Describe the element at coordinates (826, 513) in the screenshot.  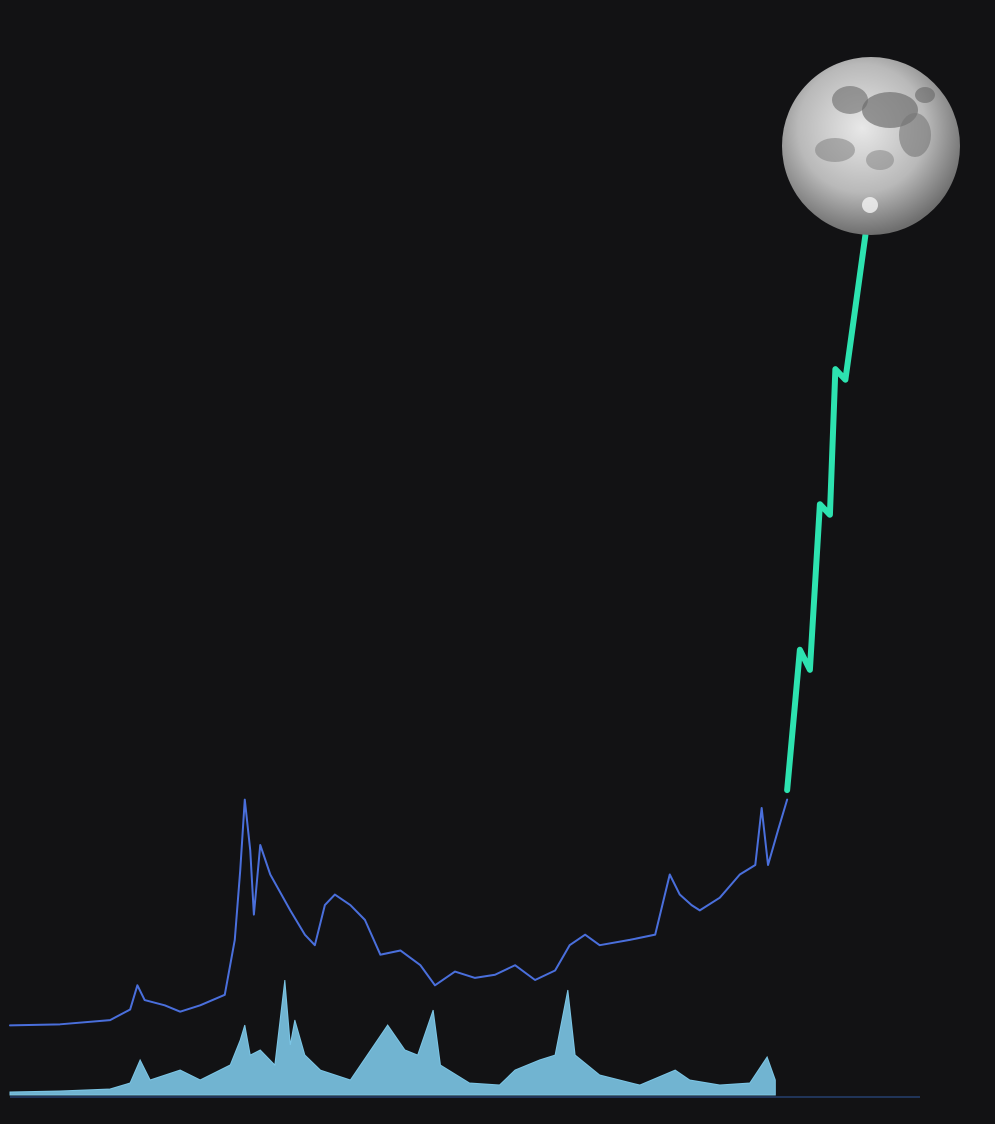
I see `price-line` at that location.